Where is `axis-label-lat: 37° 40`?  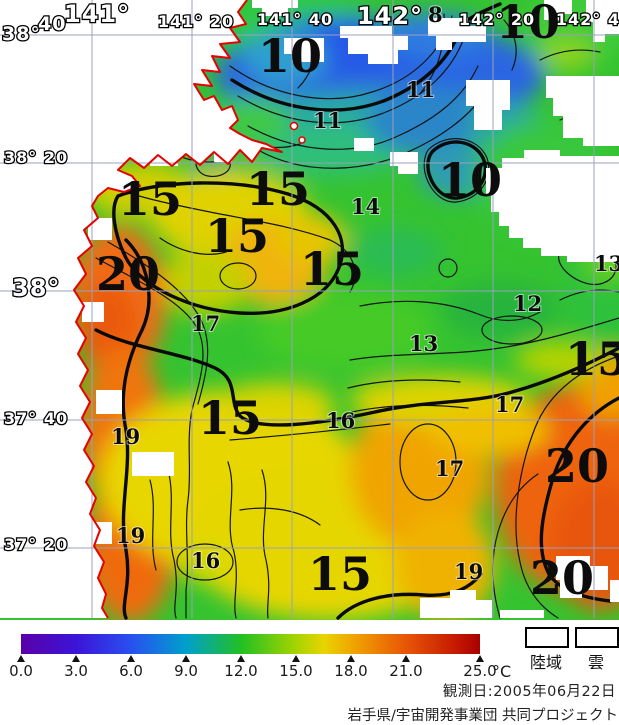 axis-label-lat: 37° 40 is located at coordinates (36, 418).